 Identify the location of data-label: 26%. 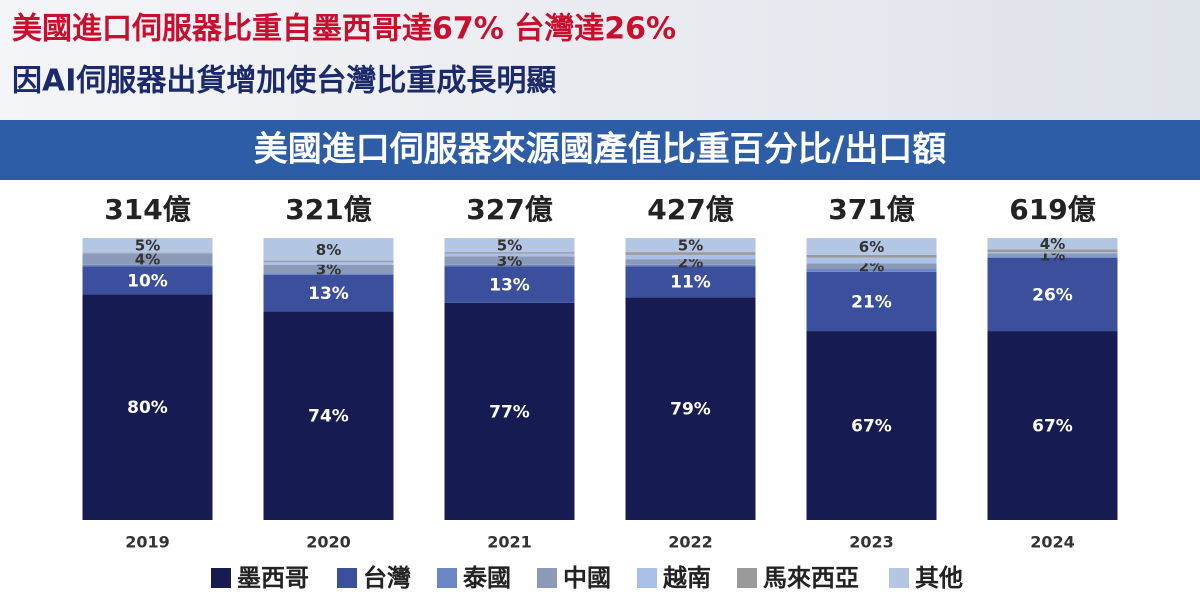
(1052, 295).